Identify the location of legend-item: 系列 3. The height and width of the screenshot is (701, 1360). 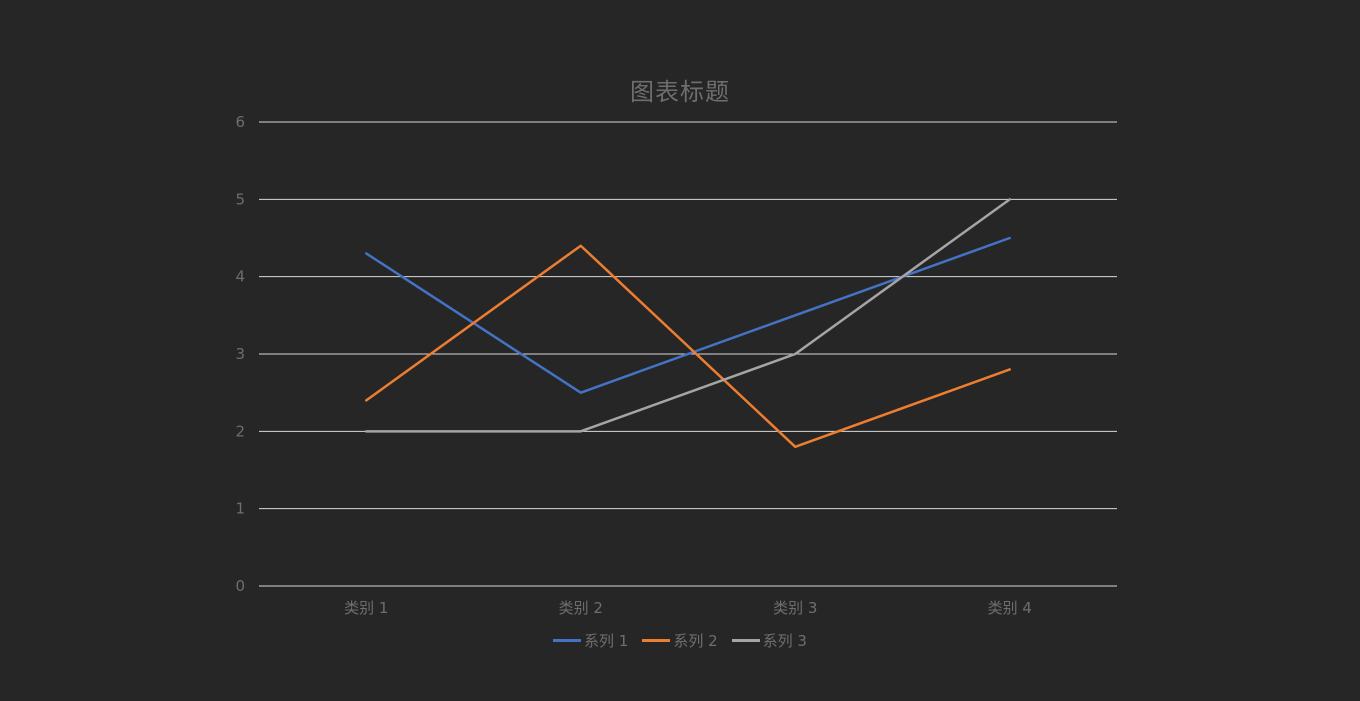
(769, 640).